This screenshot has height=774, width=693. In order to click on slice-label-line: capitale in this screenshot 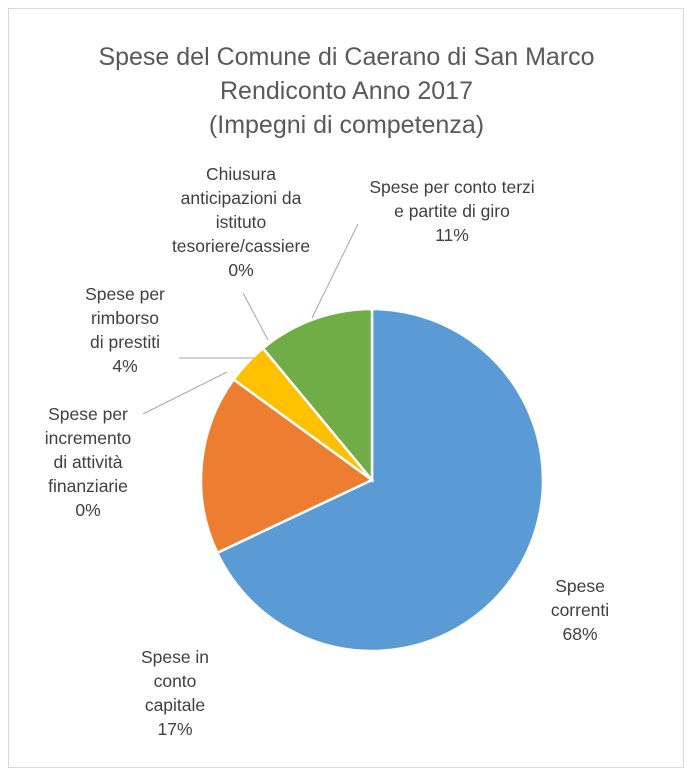, I will do `click(175, 705)`.